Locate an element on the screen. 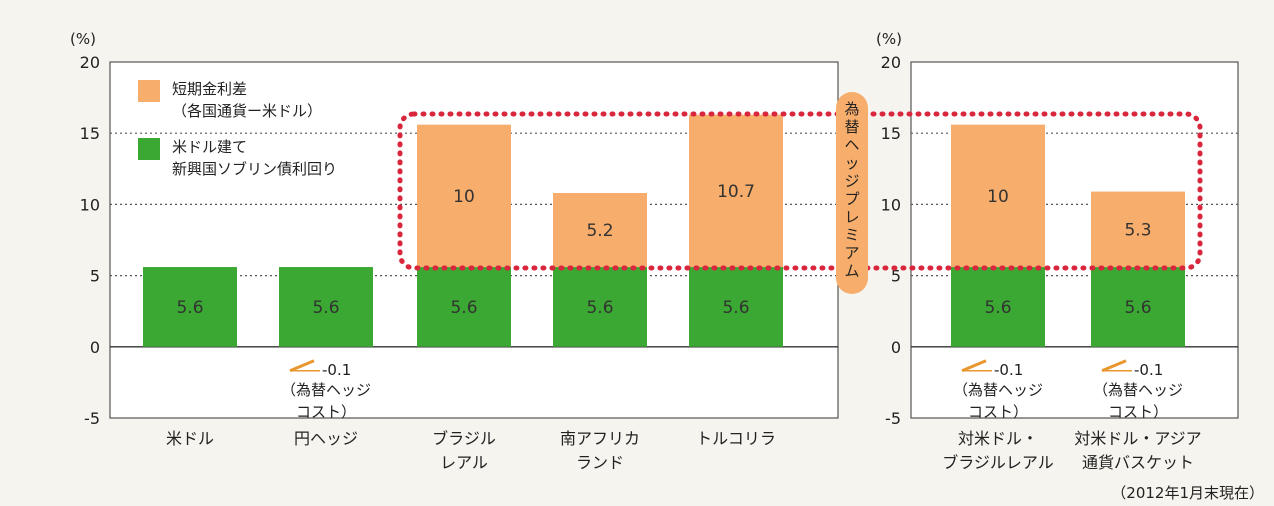 The image size is (1274, 506). premium-badge is located at coordinates (852, 193).